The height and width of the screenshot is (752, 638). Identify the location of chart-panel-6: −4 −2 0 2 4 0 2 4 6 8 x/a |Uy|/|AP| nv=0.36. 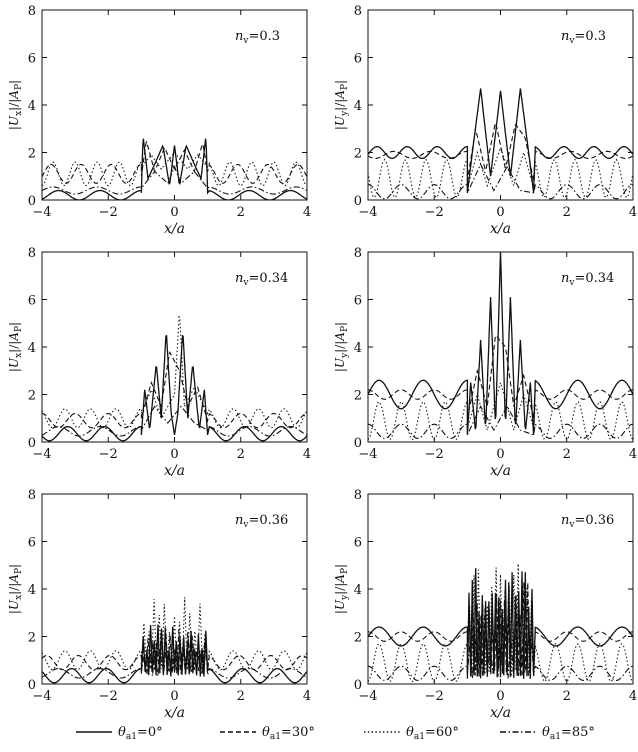
(485, 604).